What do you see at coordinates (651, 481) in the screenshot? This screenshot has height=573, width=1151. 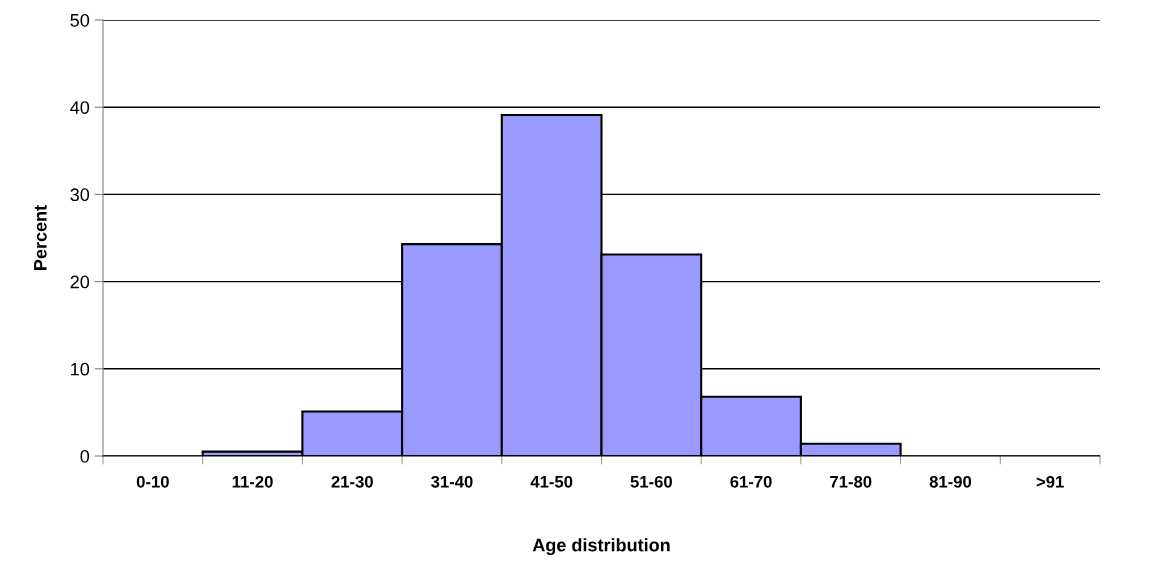 I see `x-tick-label: 51-60` at bounding box center [651, 481].